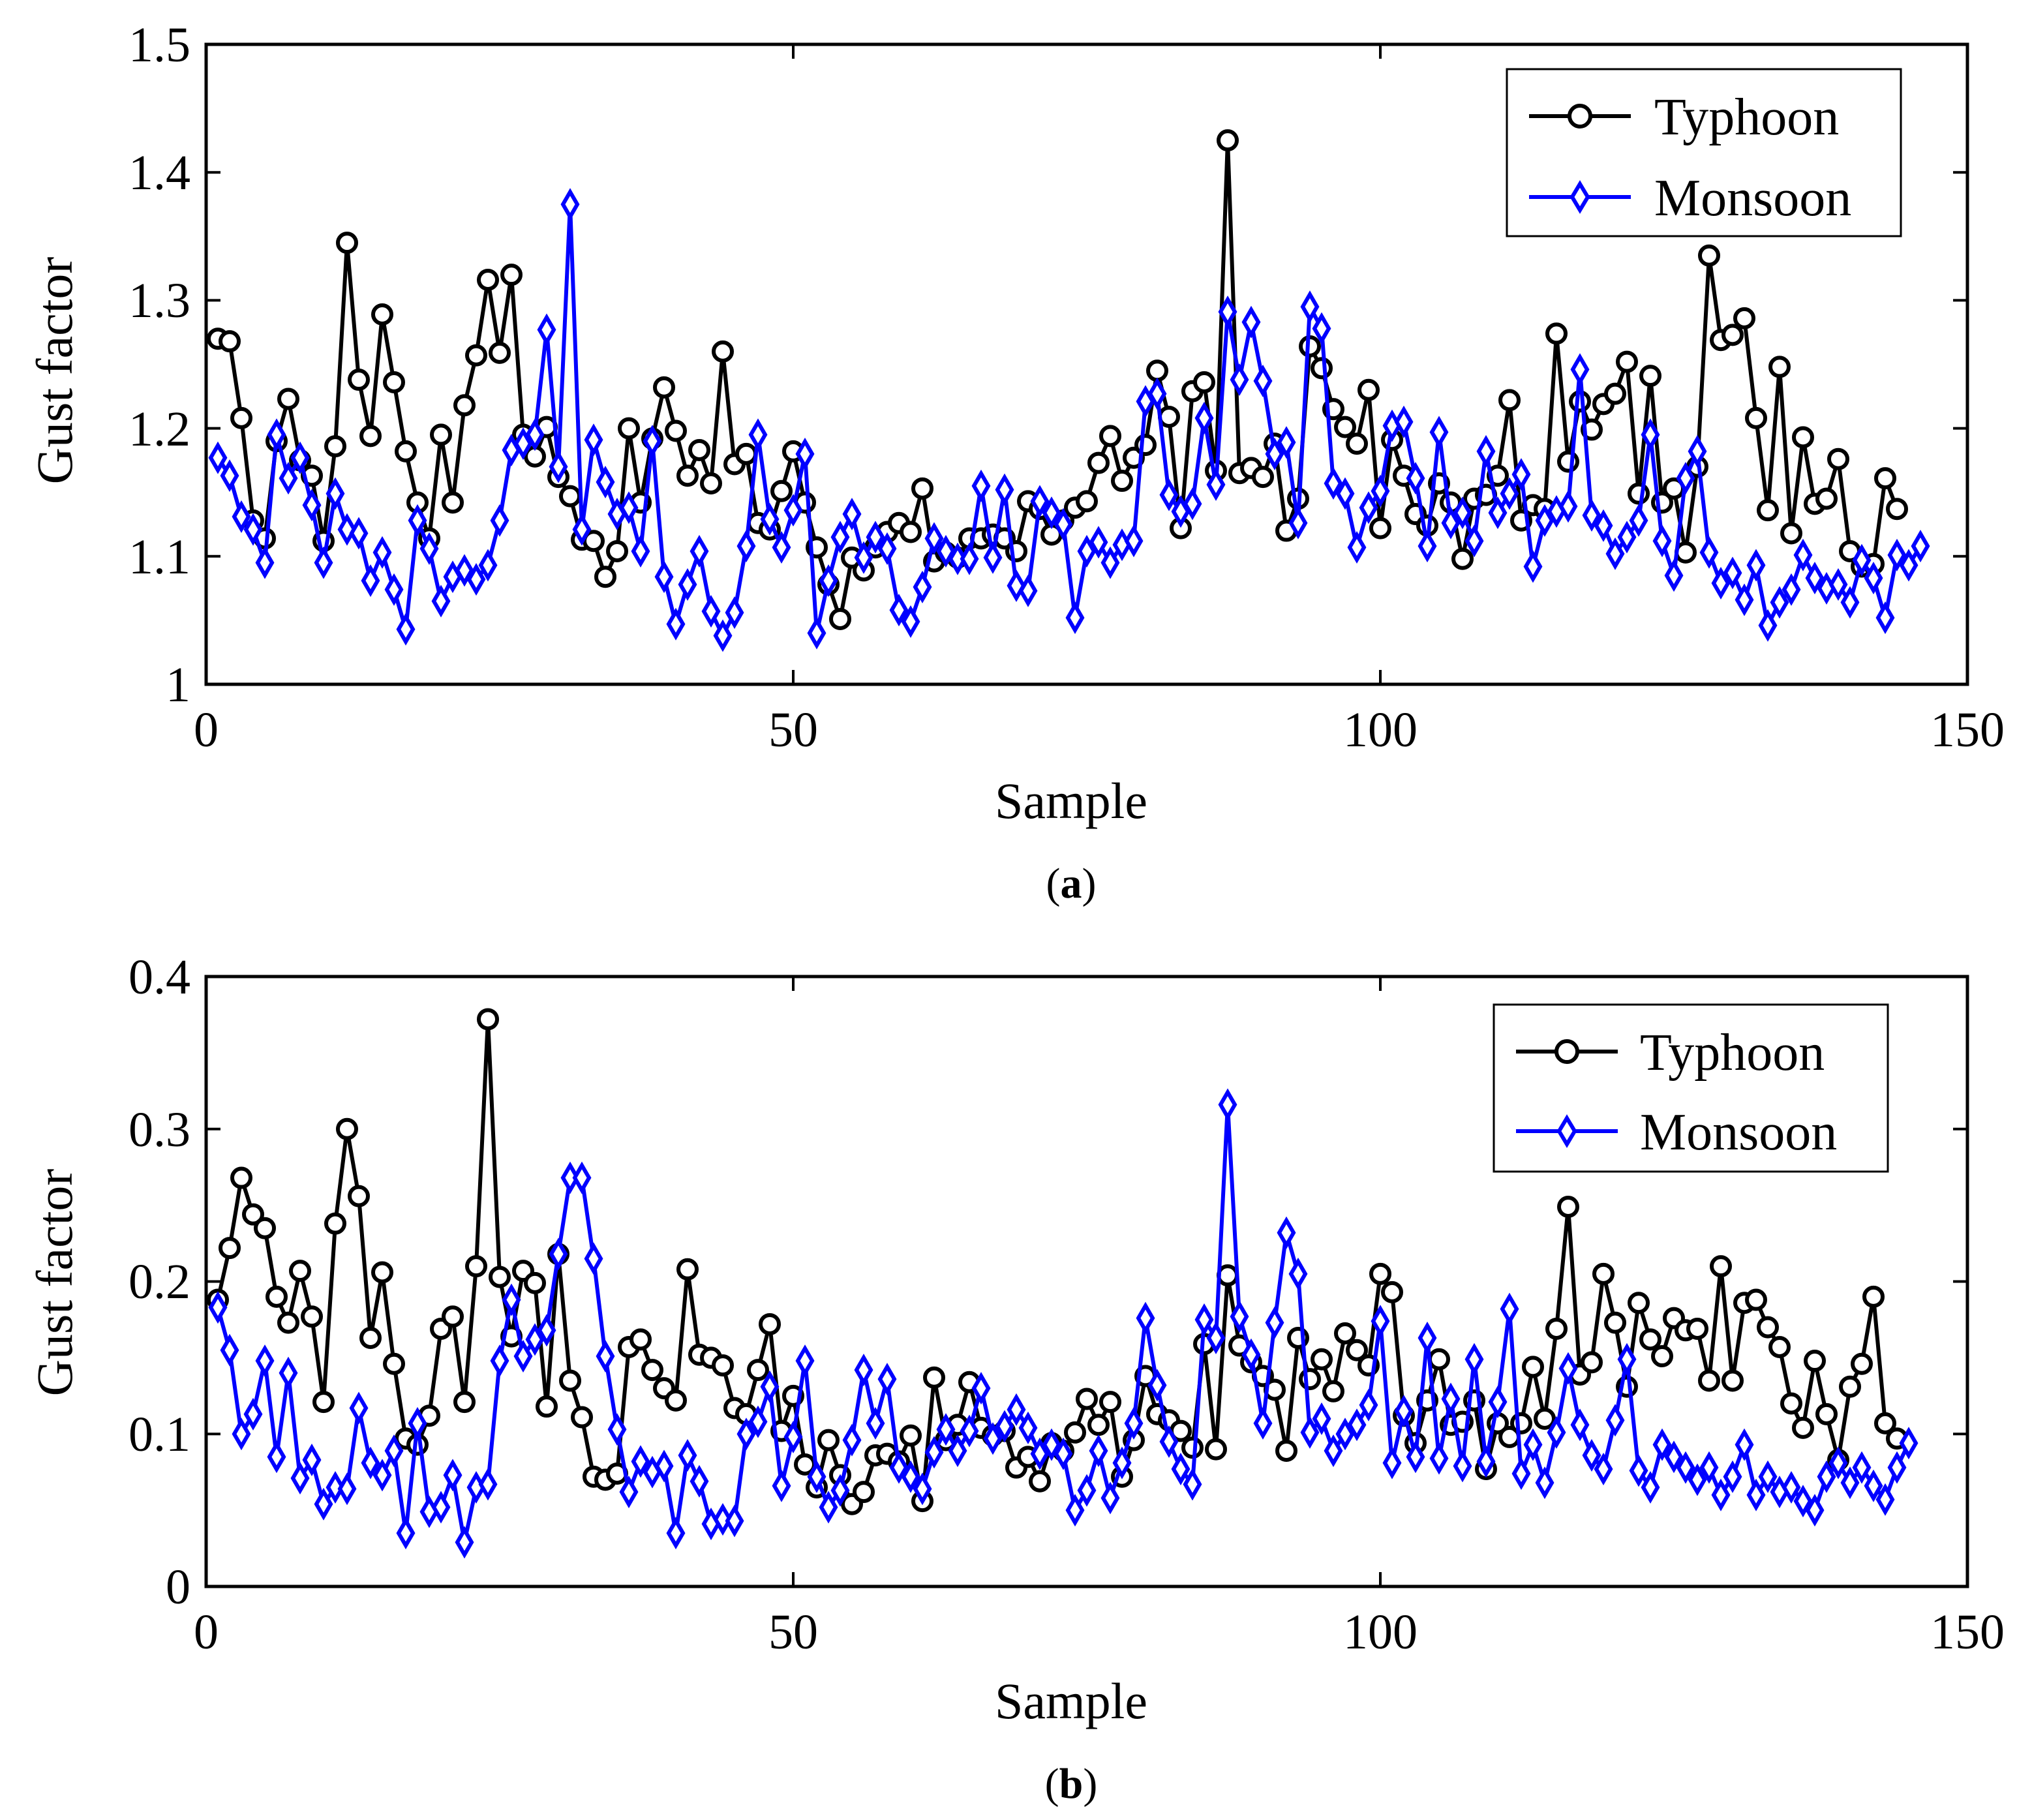 The width and height of the screenshot is (2017, 1820). What do you see at coordinates (1071, 1784) in the screenshot?
I see `panel-caption-b: (b)` at bounding box center [1071, 1784].